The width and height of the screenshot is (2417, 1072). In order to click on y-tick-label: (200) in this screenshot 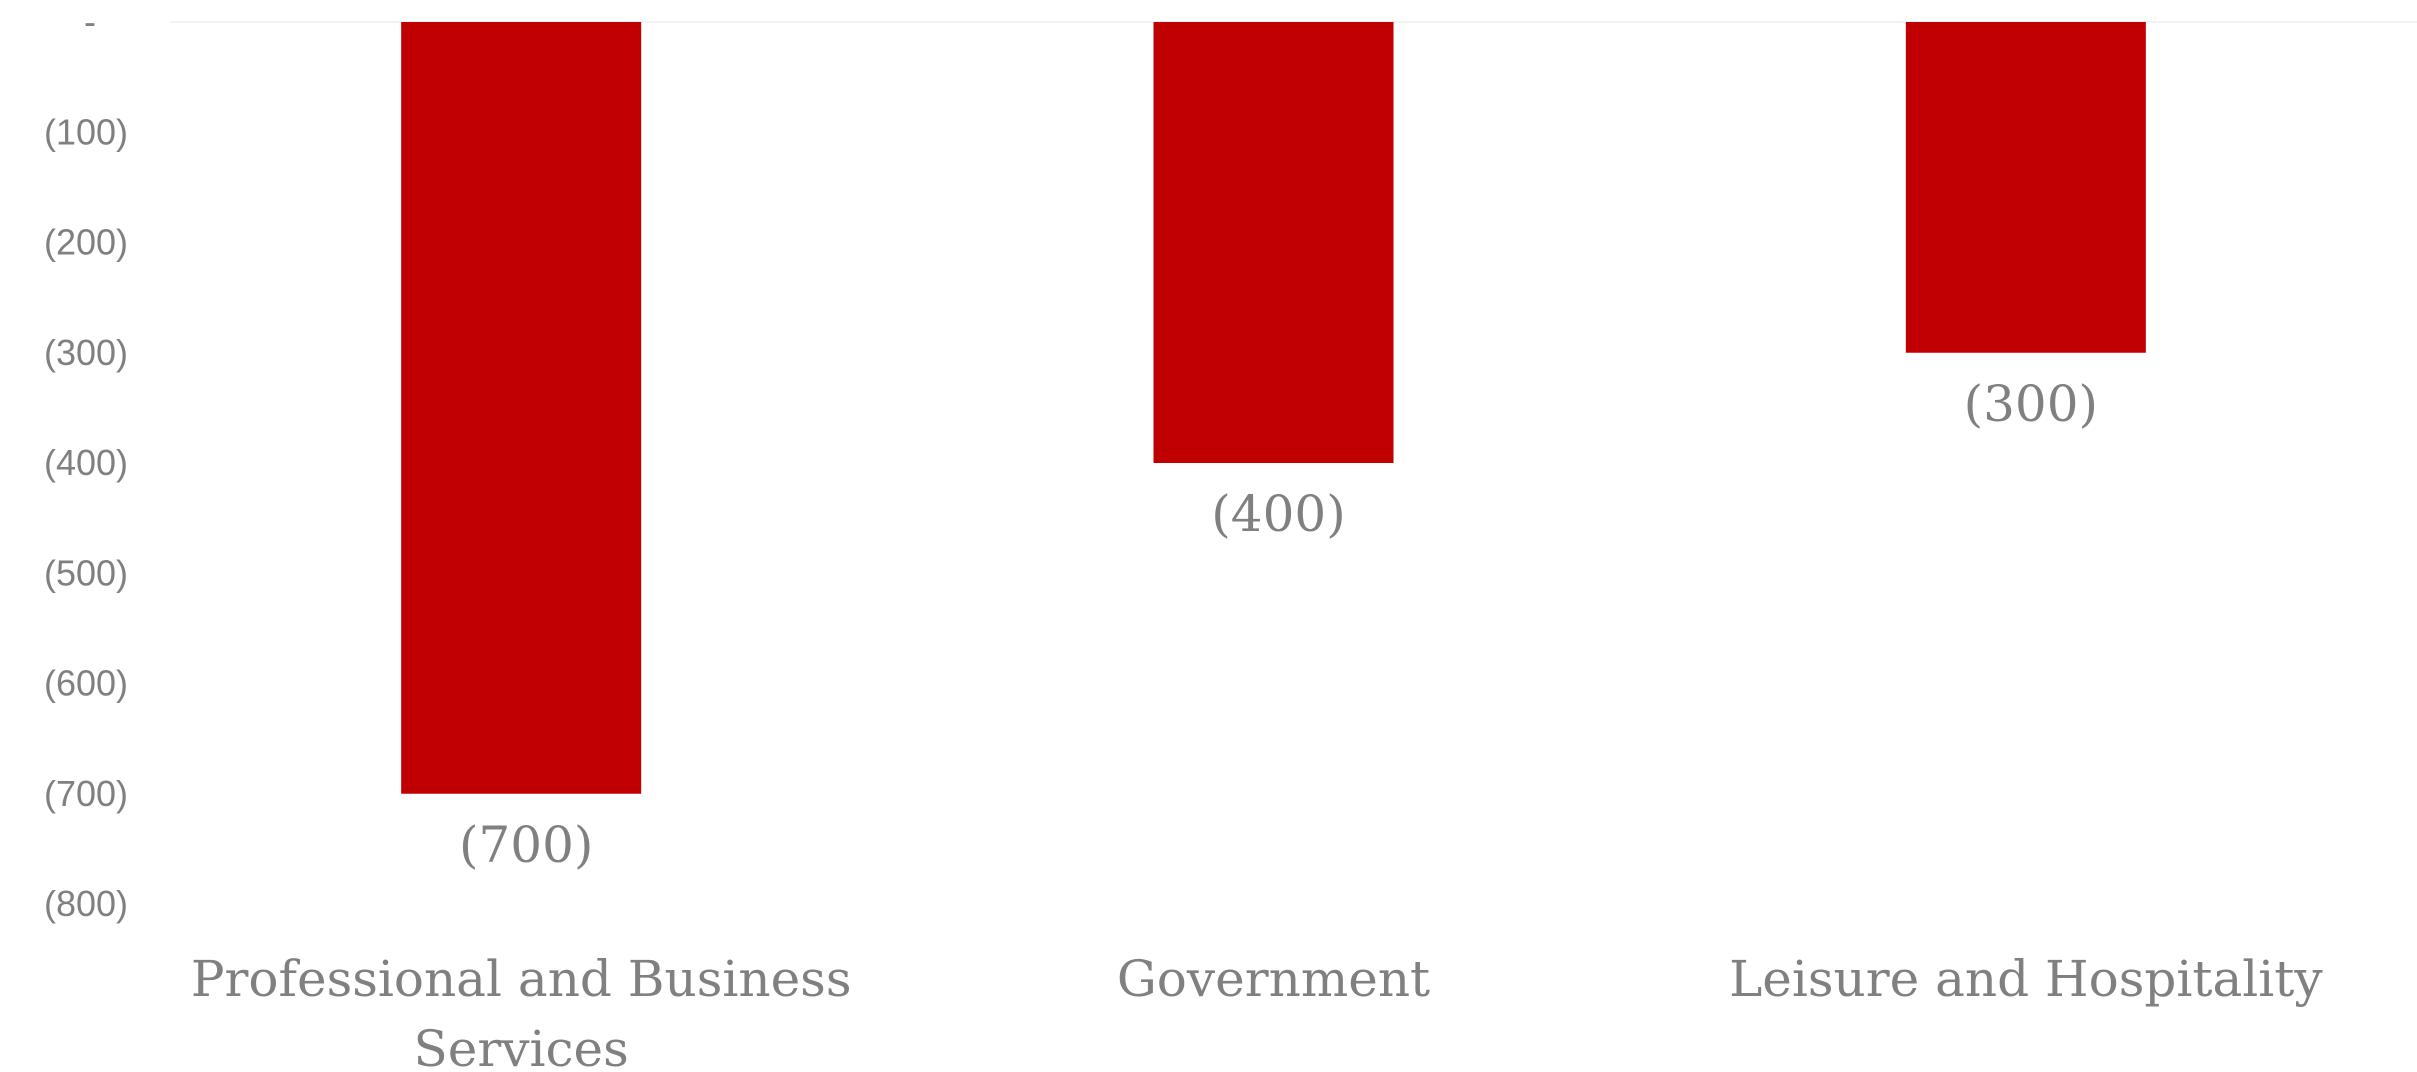, I will do `click(86, 242)`.